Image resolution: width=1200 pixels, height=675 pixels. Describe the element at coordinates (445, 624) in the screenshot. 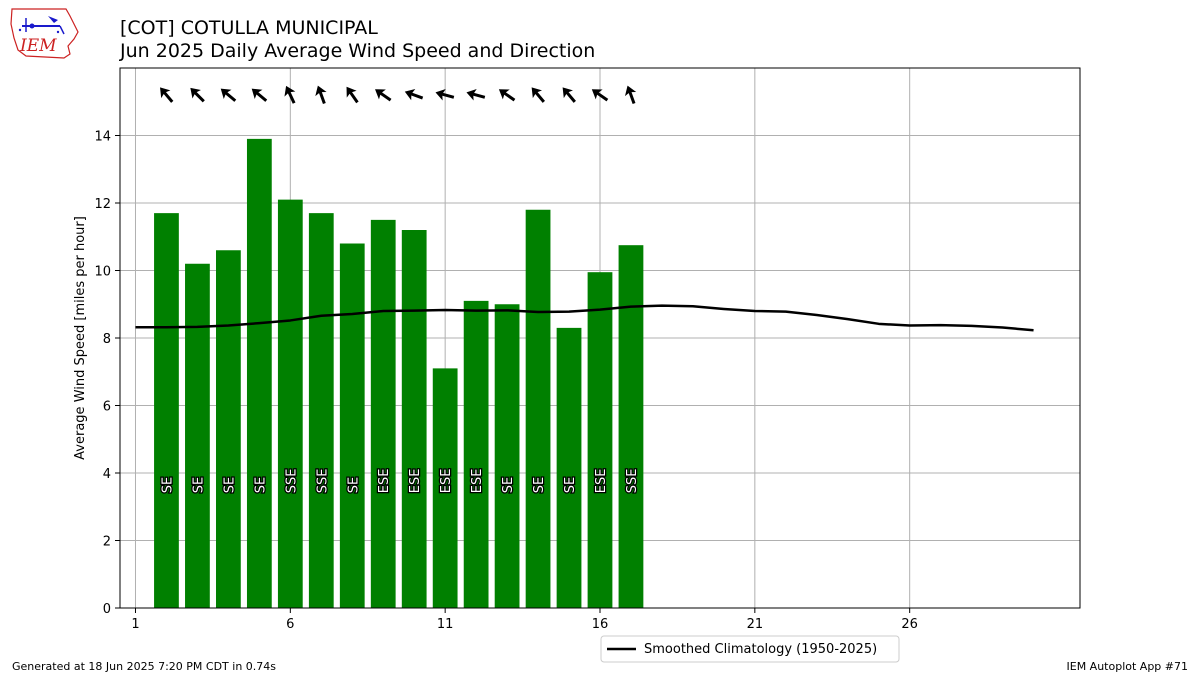

I see `x-tick-label: 11` at that location.